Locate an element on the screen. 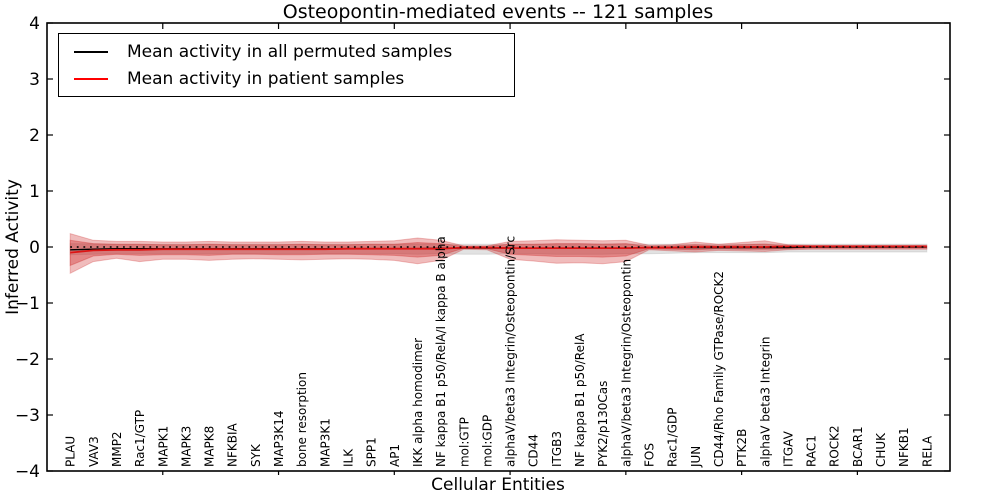 This screenshot has height=500, width=1000. legend-entry-patient: Mean activity in patient samples is located at coordinates (294, 79).